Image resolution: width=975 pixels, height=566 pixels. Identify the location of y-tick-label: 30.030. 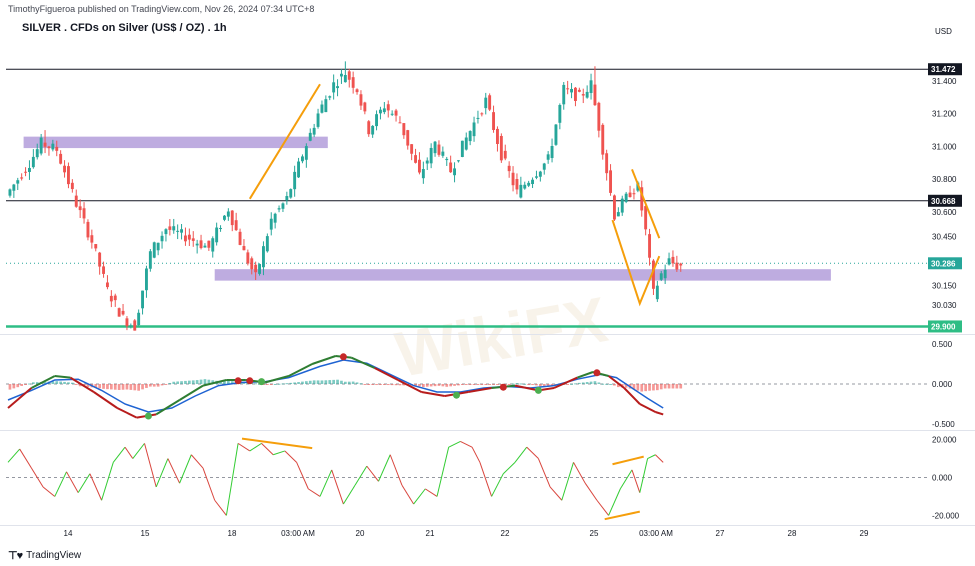
(944, 305).